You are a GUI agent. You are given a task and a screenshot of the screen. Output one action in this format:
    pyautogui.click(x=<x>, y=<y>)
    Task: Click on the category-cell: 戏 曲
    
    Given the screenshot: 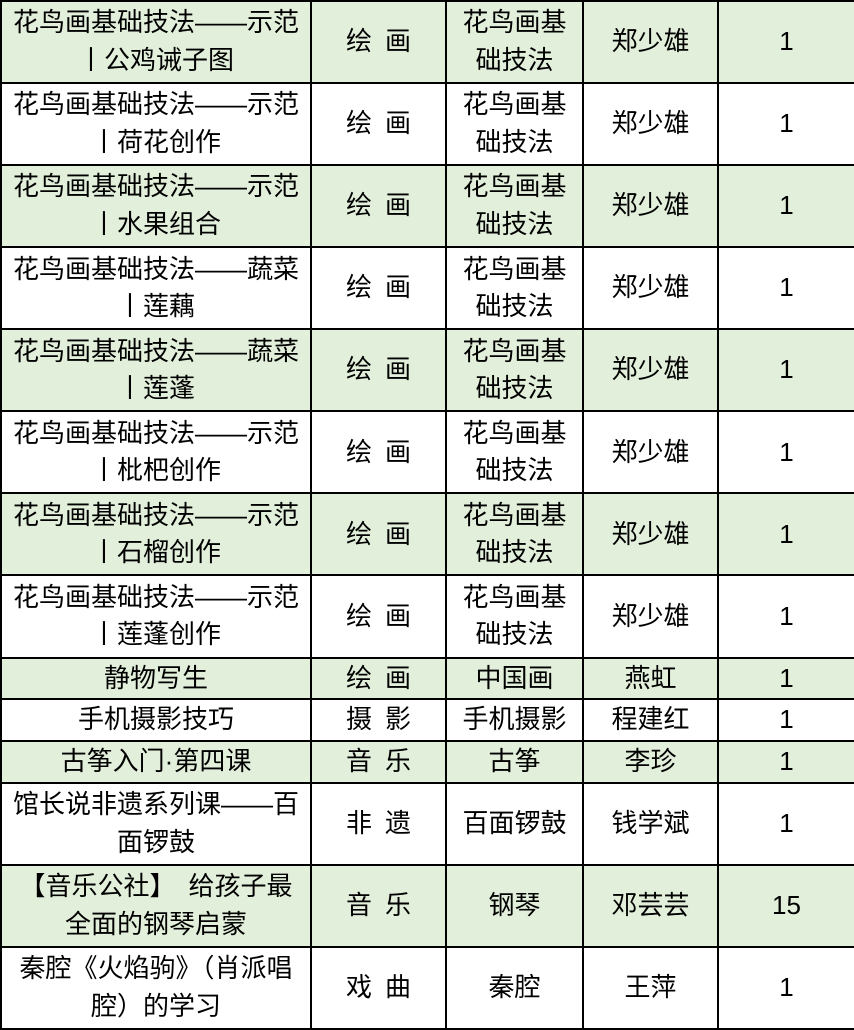 What is the action you would take?
    pyautogui.click(x=378, y=987)
    